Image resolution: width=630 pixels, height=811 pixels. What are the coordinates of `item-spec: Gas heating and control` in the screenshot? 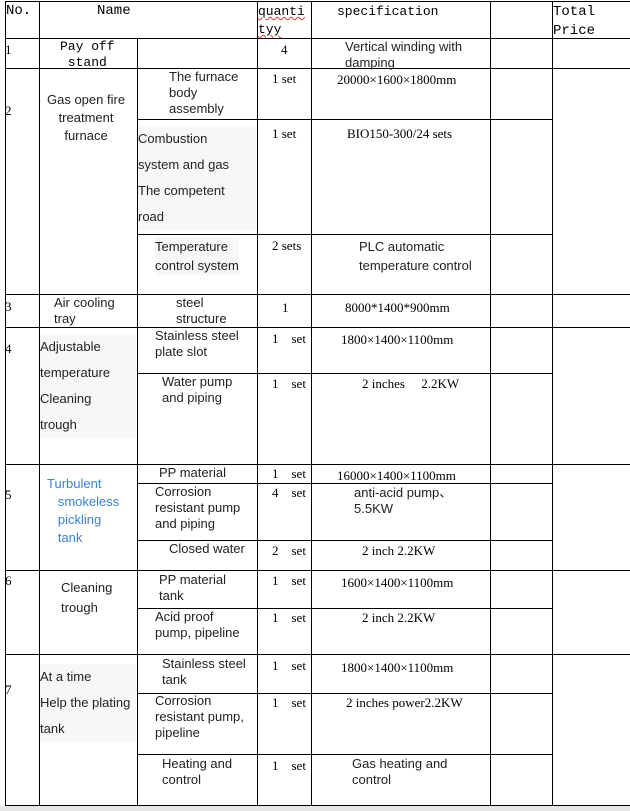 It's located at (400, 771).